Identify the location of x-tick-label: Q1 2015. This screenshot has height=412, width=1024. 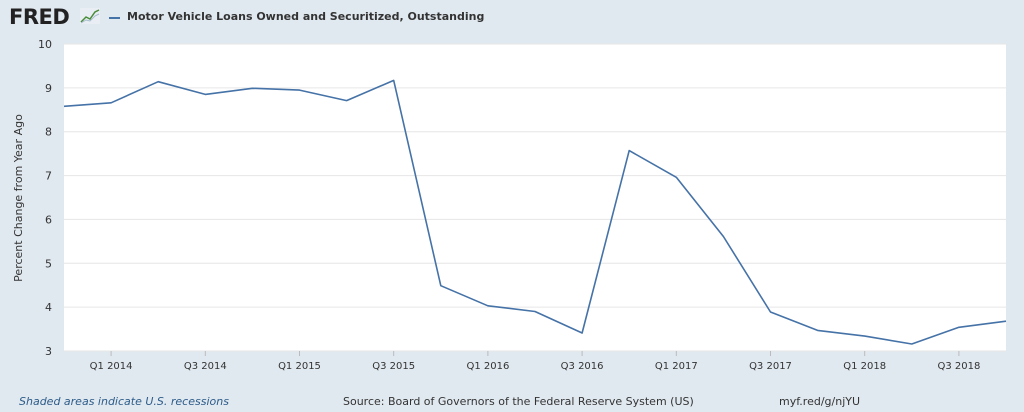
(299, 366).